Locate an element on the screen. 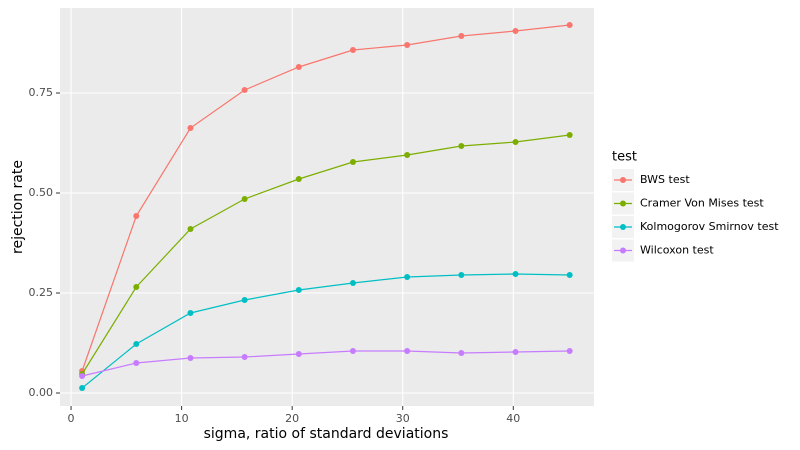 This screenshot has height=450, width=800. x-tick-label: 30 is located at coordinates (403, 418).